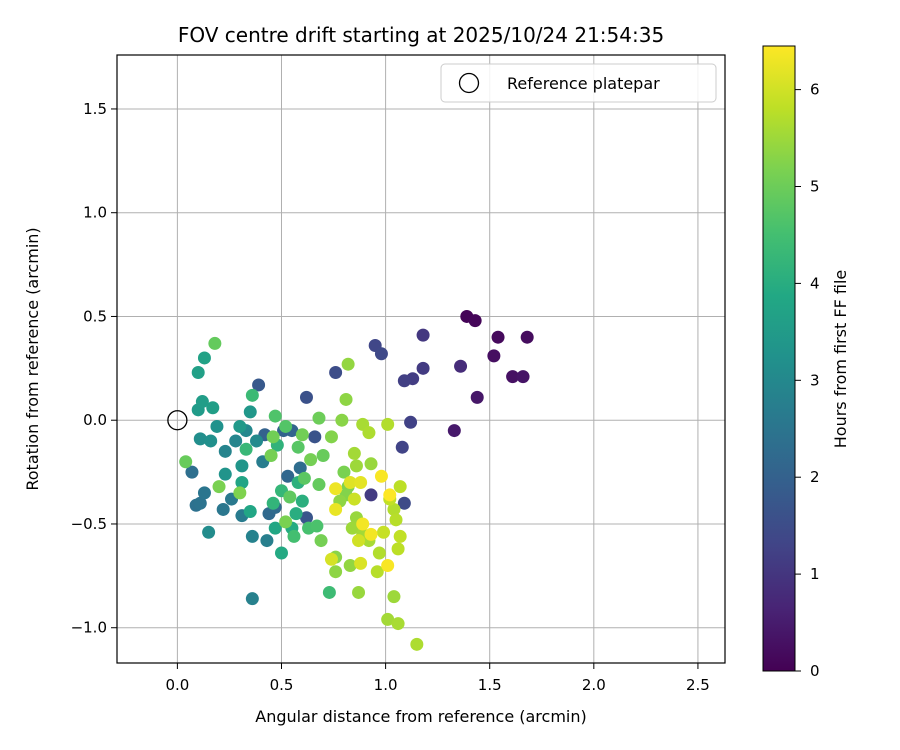 The image size is (900, 750). What do you see at coordinates (815, 671) in the screenshot?
I see `colorbar-tick-label: 0` at bounding box center [815, 671].